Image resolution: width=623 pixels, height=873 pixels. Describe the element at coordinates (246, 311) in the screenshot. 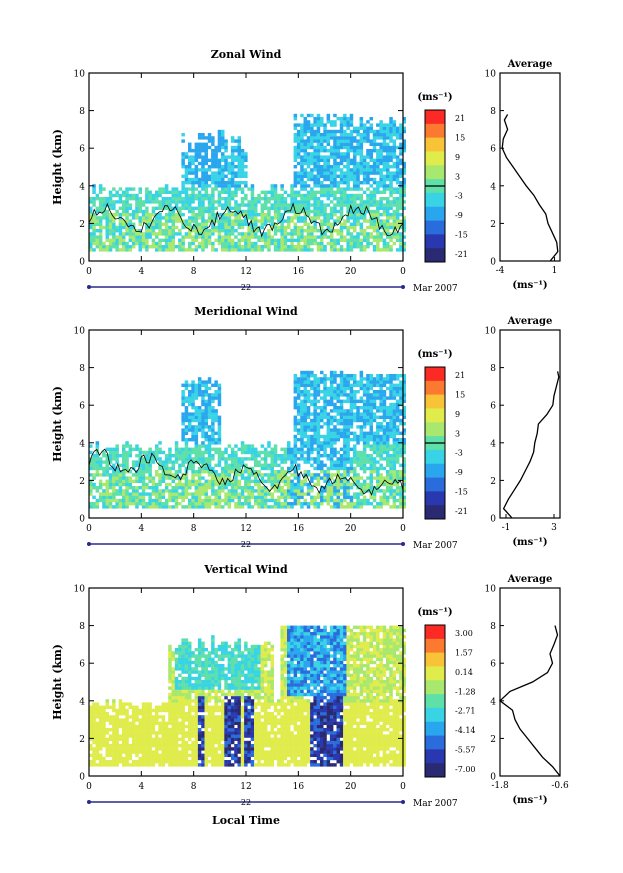

I see `panel-title: Meridional Wind` at that location.